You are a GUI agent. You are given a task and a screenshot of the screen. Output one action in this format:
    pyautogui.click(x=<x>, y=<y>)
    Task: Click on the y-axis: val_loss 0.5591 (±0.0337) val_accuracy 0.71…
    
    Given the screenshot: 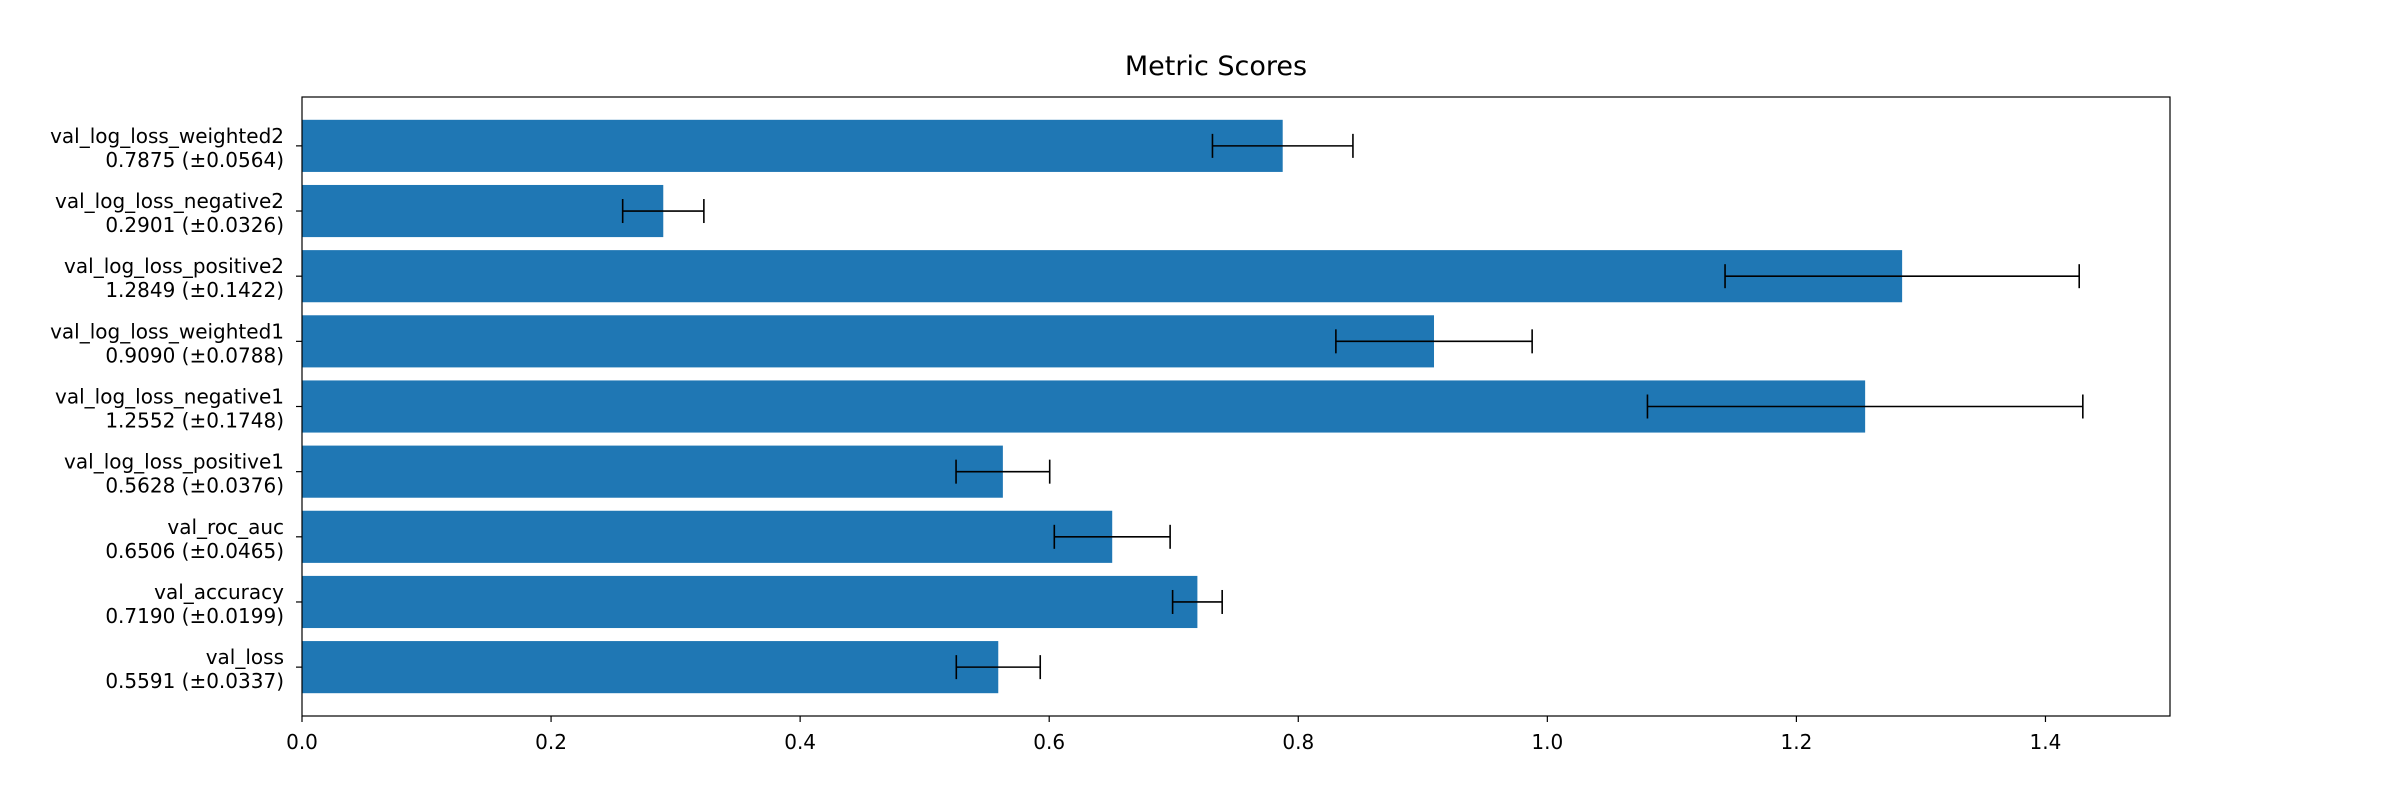 What is the action you would take?
    pyautogui.click(x=176, y=408)
    